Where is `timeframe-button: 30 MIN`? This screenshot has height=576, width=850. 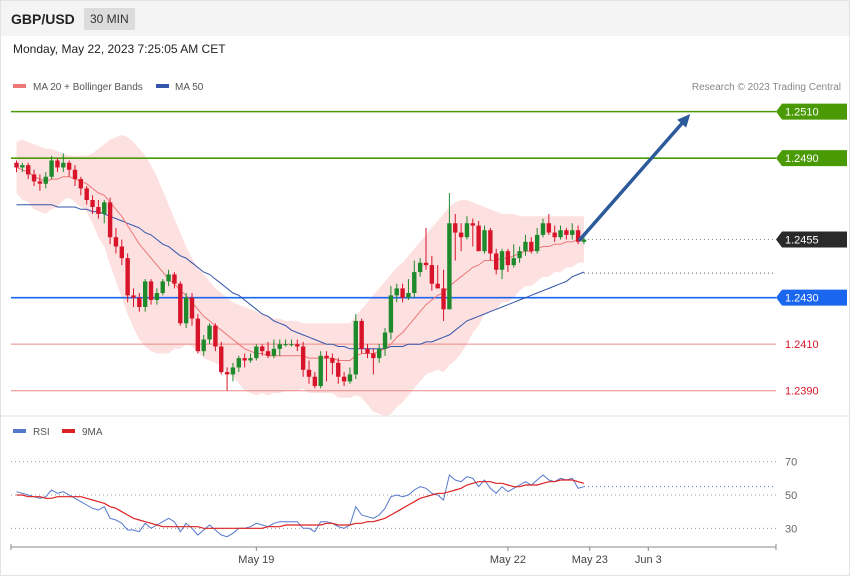
timeframe-button: 30 MIN is located at coordinates (109, 19).